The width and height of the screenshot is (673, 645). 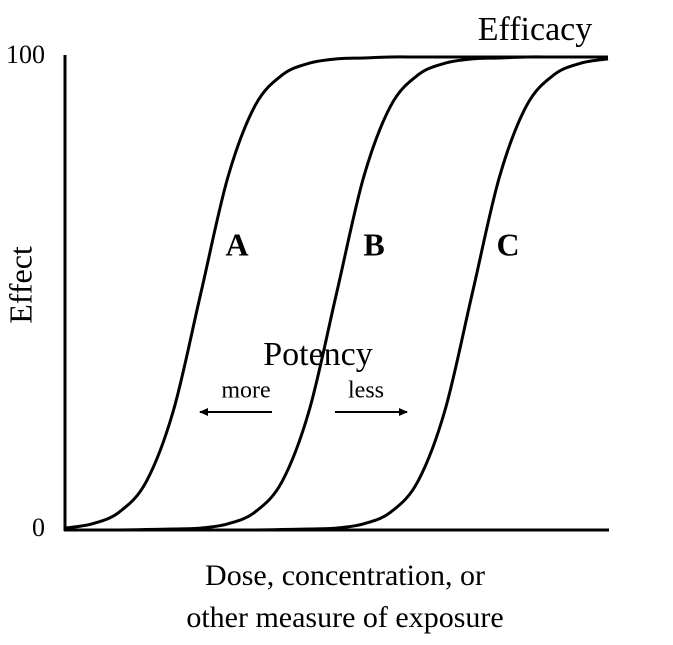 I want to click on y-tick-label: 100, so click(x=25, y=54).